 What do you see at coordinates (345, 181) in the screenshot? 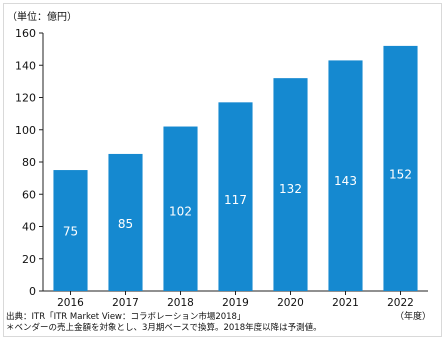
I see `bar-value-label: 143` at bounding box center [345, 181].